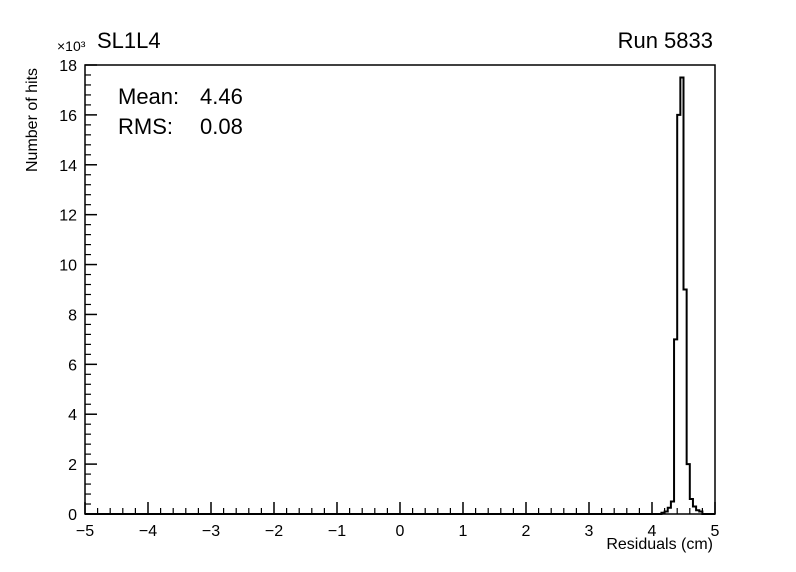 The image size is (796, 572). I want to click on plot-title-right: Run 5833, so click(665, 40).